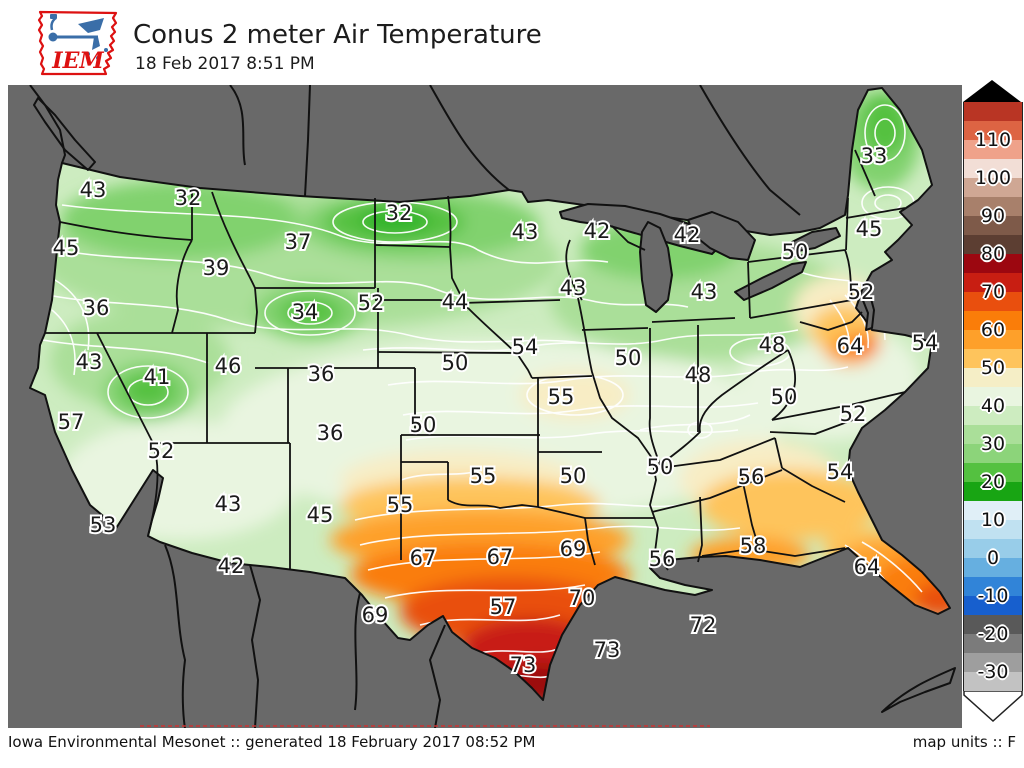 This screenshot has height=768, width=1024. Describe the element at coordinates (225, 64) in the screenshot. I see `map-datetime: 18 Feb 2017 8:51 PM` at that location.